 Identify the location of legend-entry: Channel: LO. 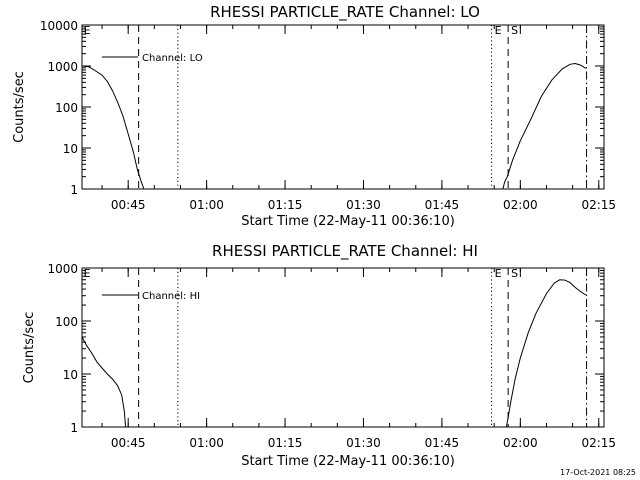
(172, 58).